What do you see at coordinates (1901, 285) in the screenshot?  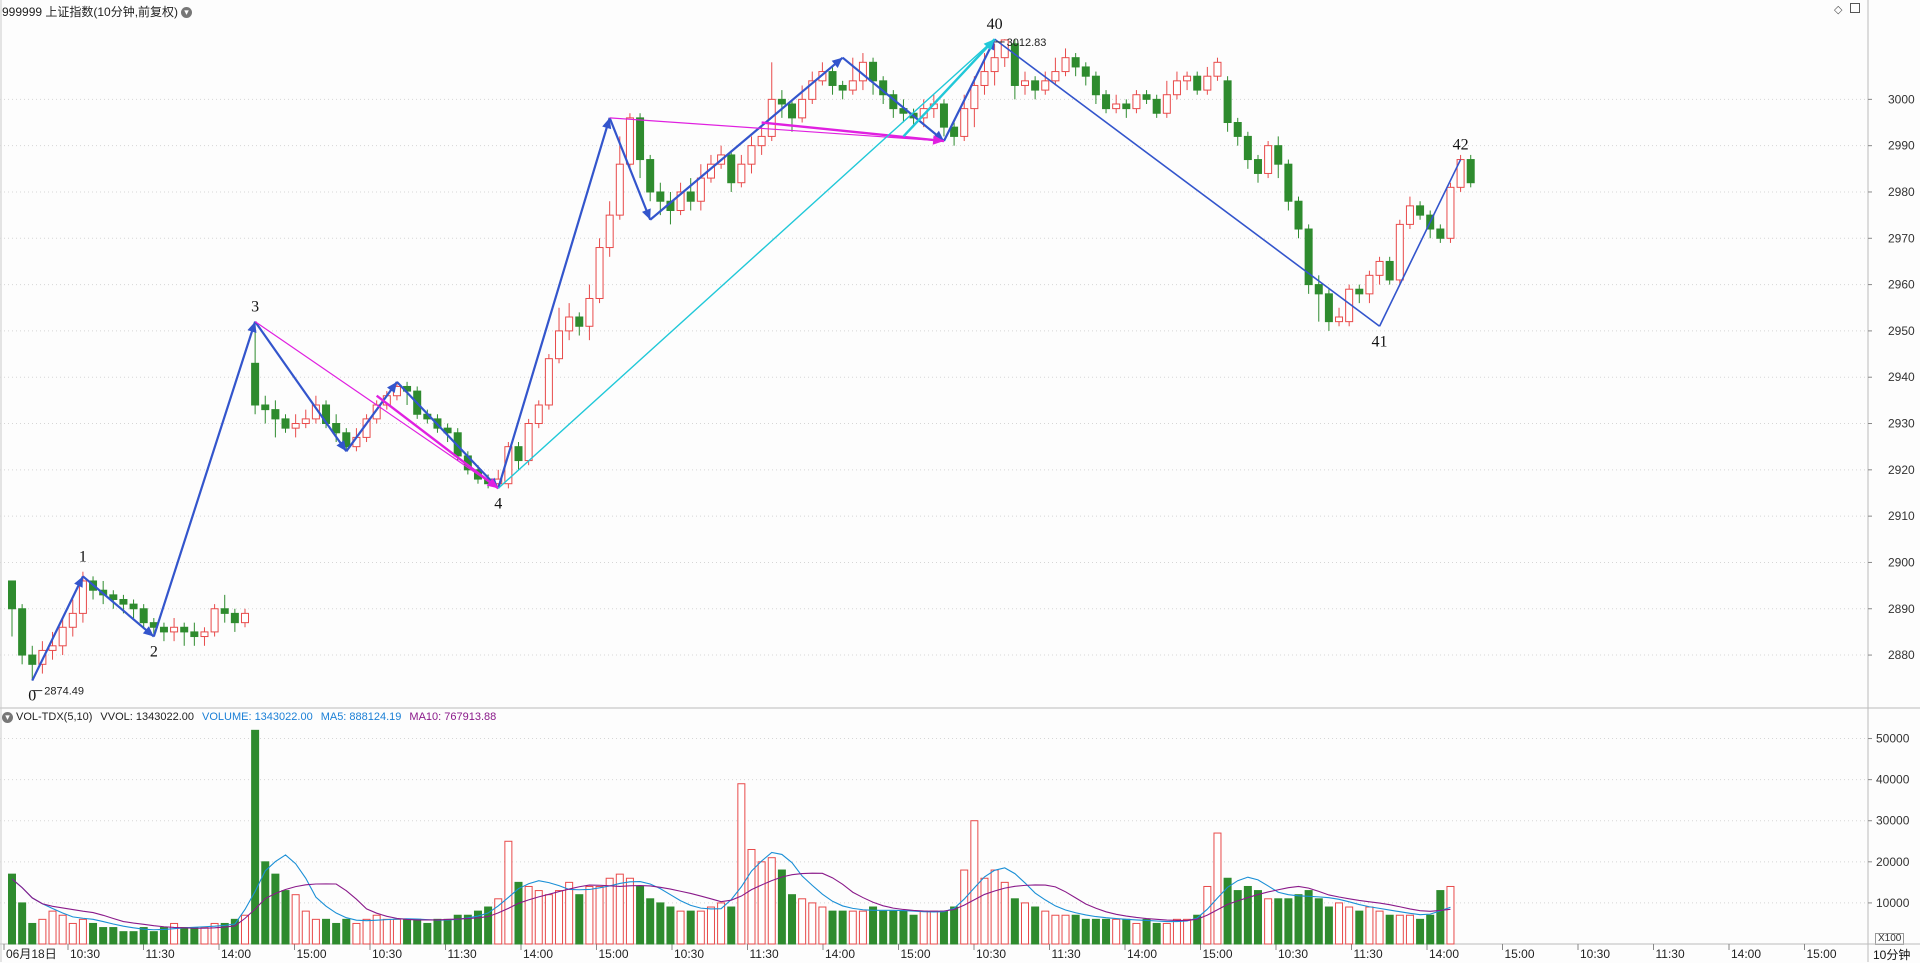 I see `price-tick-label: 2960` at bounding box center [1901, 285].